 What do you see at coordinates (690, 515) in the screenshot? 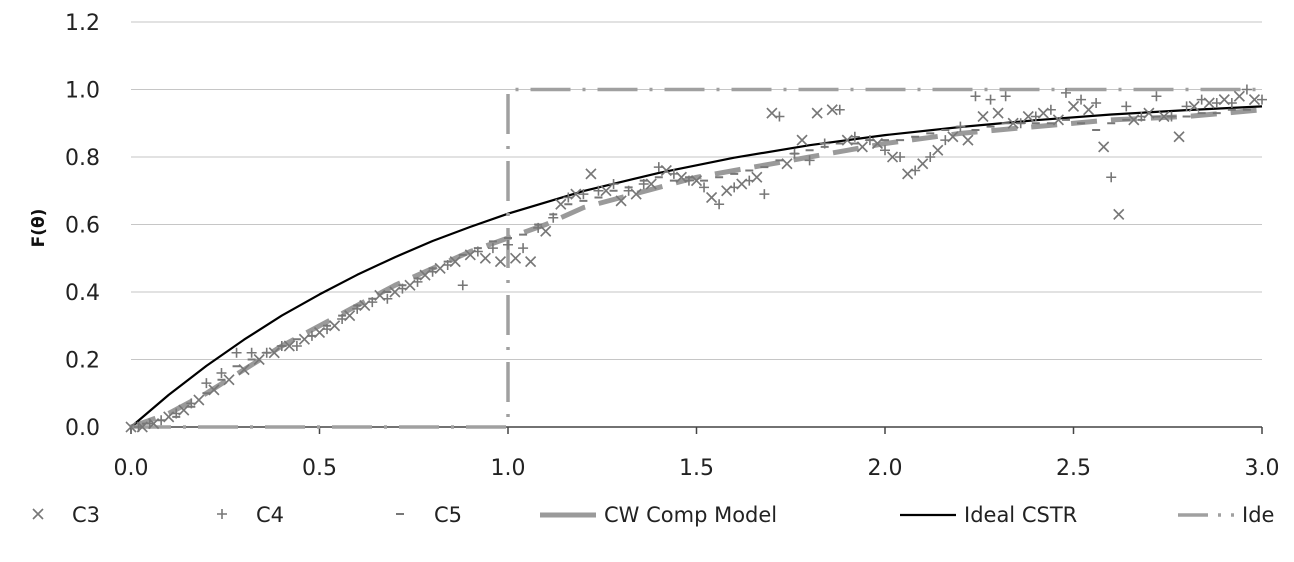
I see `legend-label-cw-comp-model: CW Comp Model` at bounding box center [690, 515].